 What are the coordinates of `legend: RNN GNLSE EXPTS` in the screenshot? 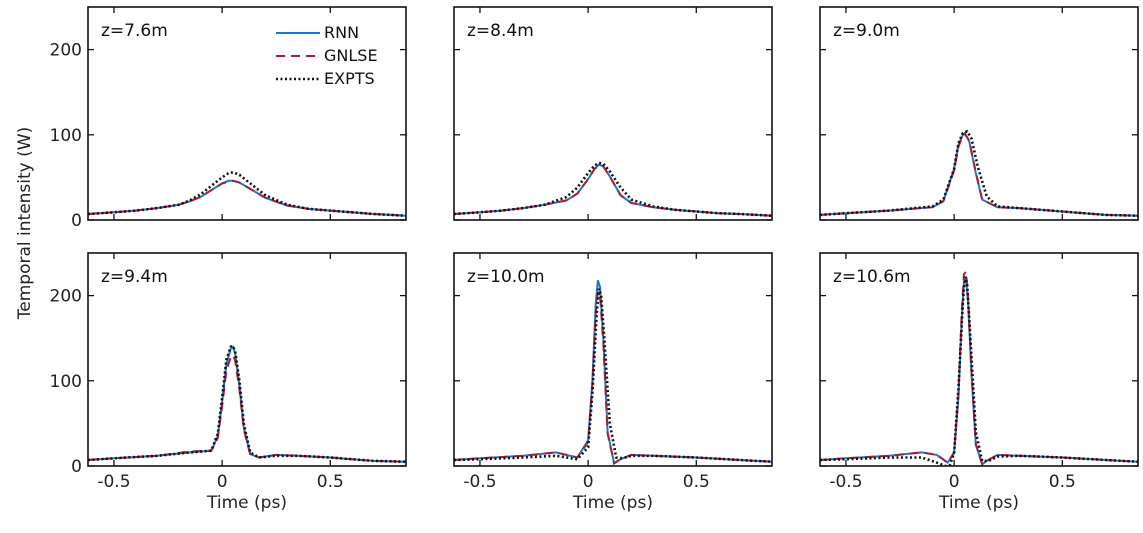 It's located at (327, 55).